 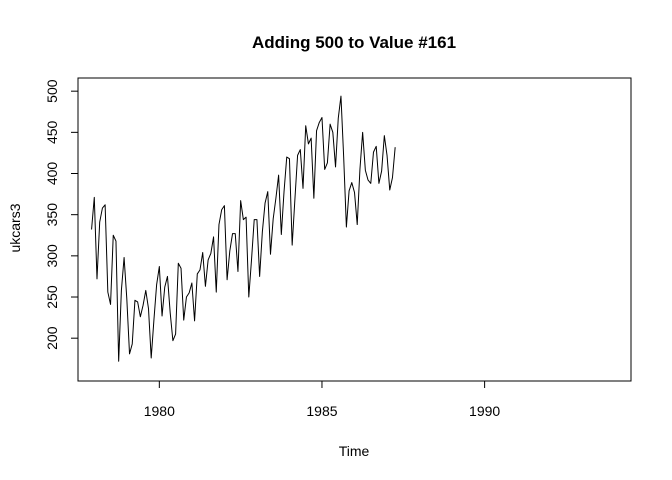 What do you see at coordinates (52, 91) in the screenshot?
I see `y-tick-label: 500` at bounding box center [52, 91].